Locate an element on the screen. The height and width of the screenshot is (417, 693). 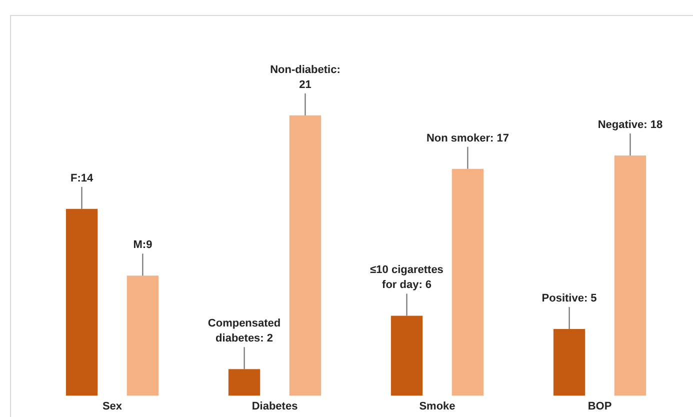
data-label: ≤10 cigarettes for day: 6 is located at coordinates (407, 278).